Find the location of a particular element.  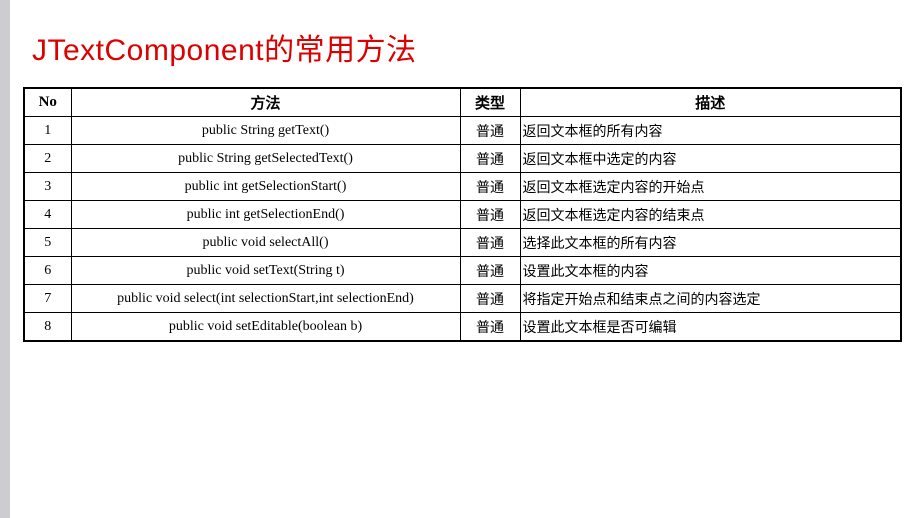

page-title: JTextComponent的常用方法 is located at coordinates (224, 50).